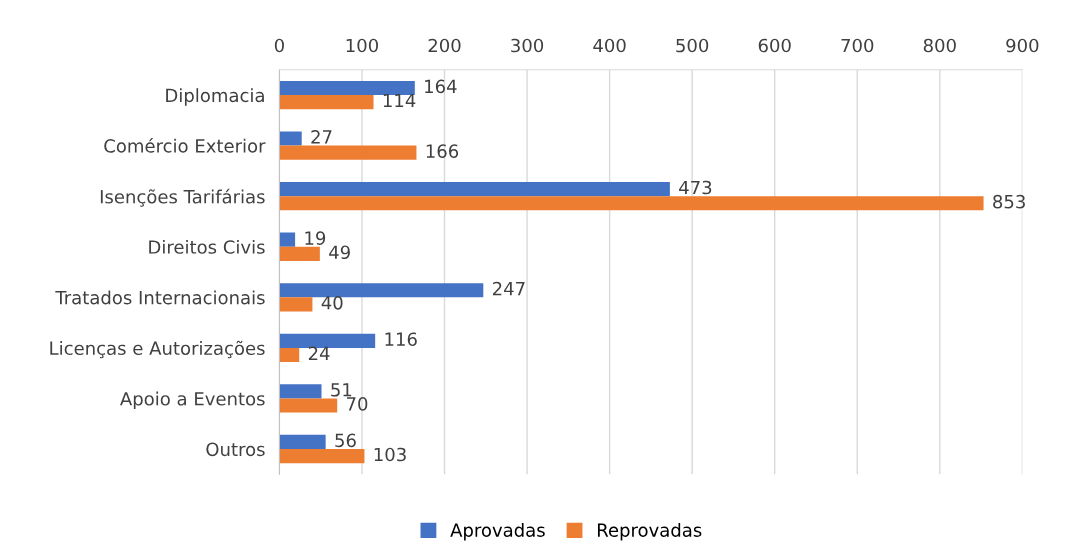 Image resolution: width=1083 pixels, height=558 pixels. I want to click on y-tick-label: Comércio Exterior, so click(185, 145).